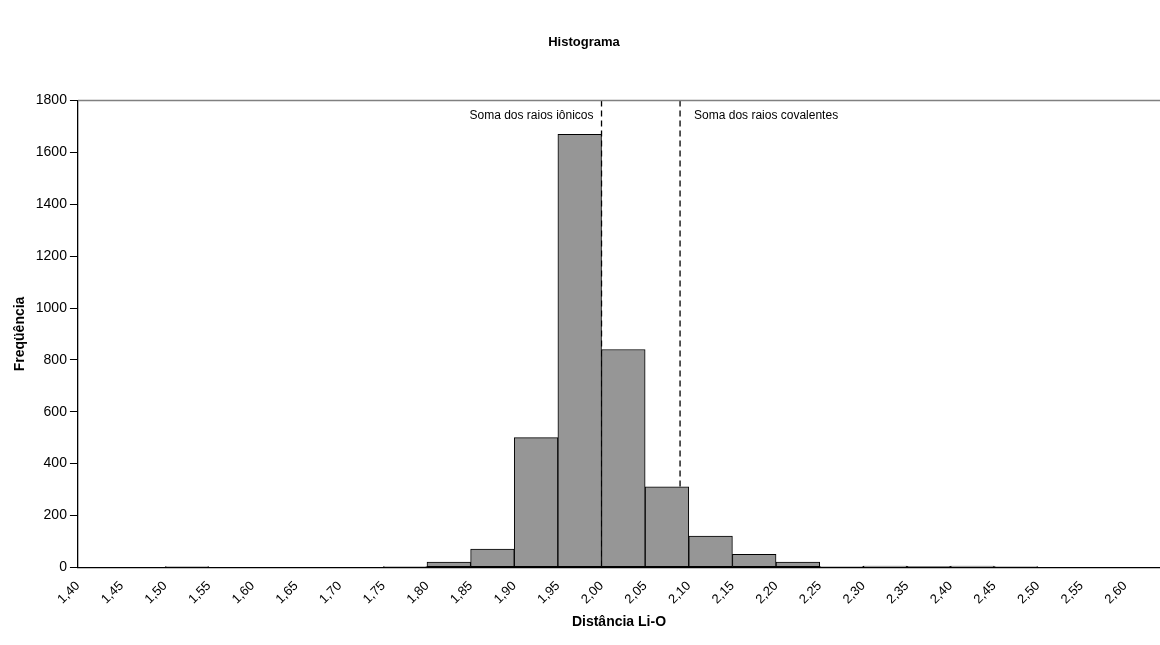 The width and height of the screenshot is (1160, 645). Describe the element at coordinates (330, 592) in the screenshot. I see `x-tick-label: 1,70` at that location.